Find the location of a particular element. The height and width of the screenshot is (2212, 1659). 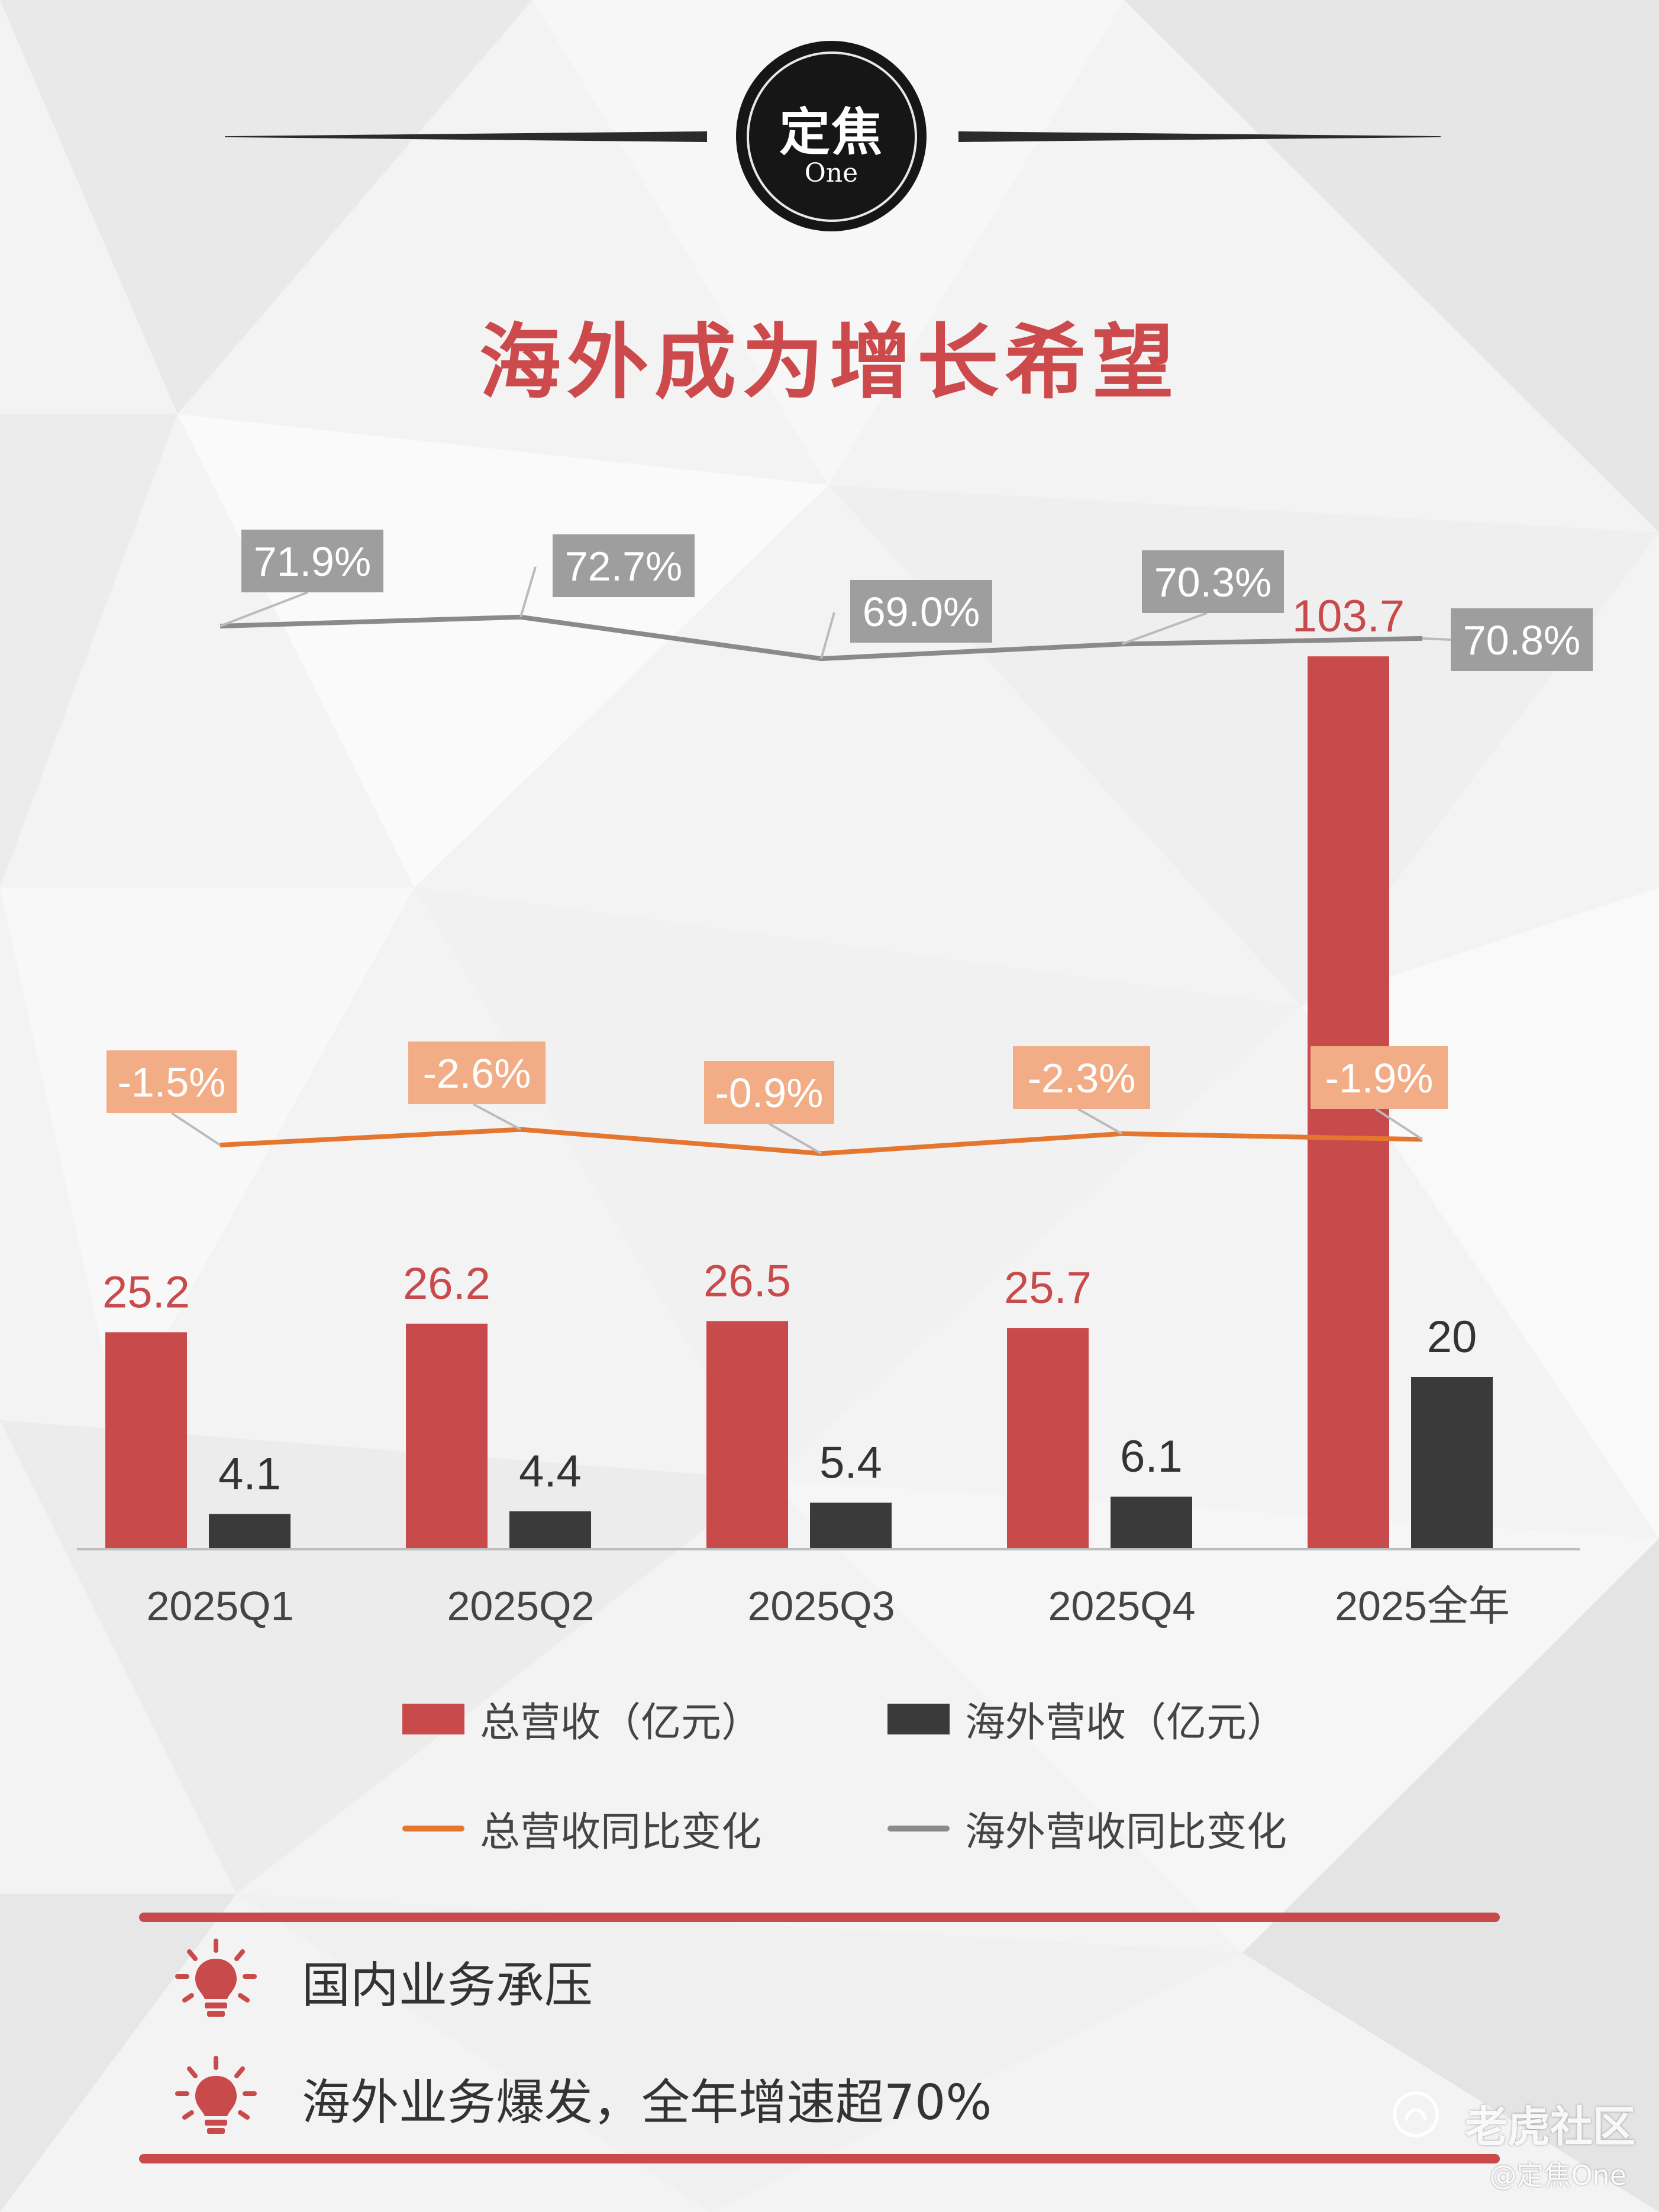

total-yoy-label-2: -2.6% is located at coordinates (477, 1073).